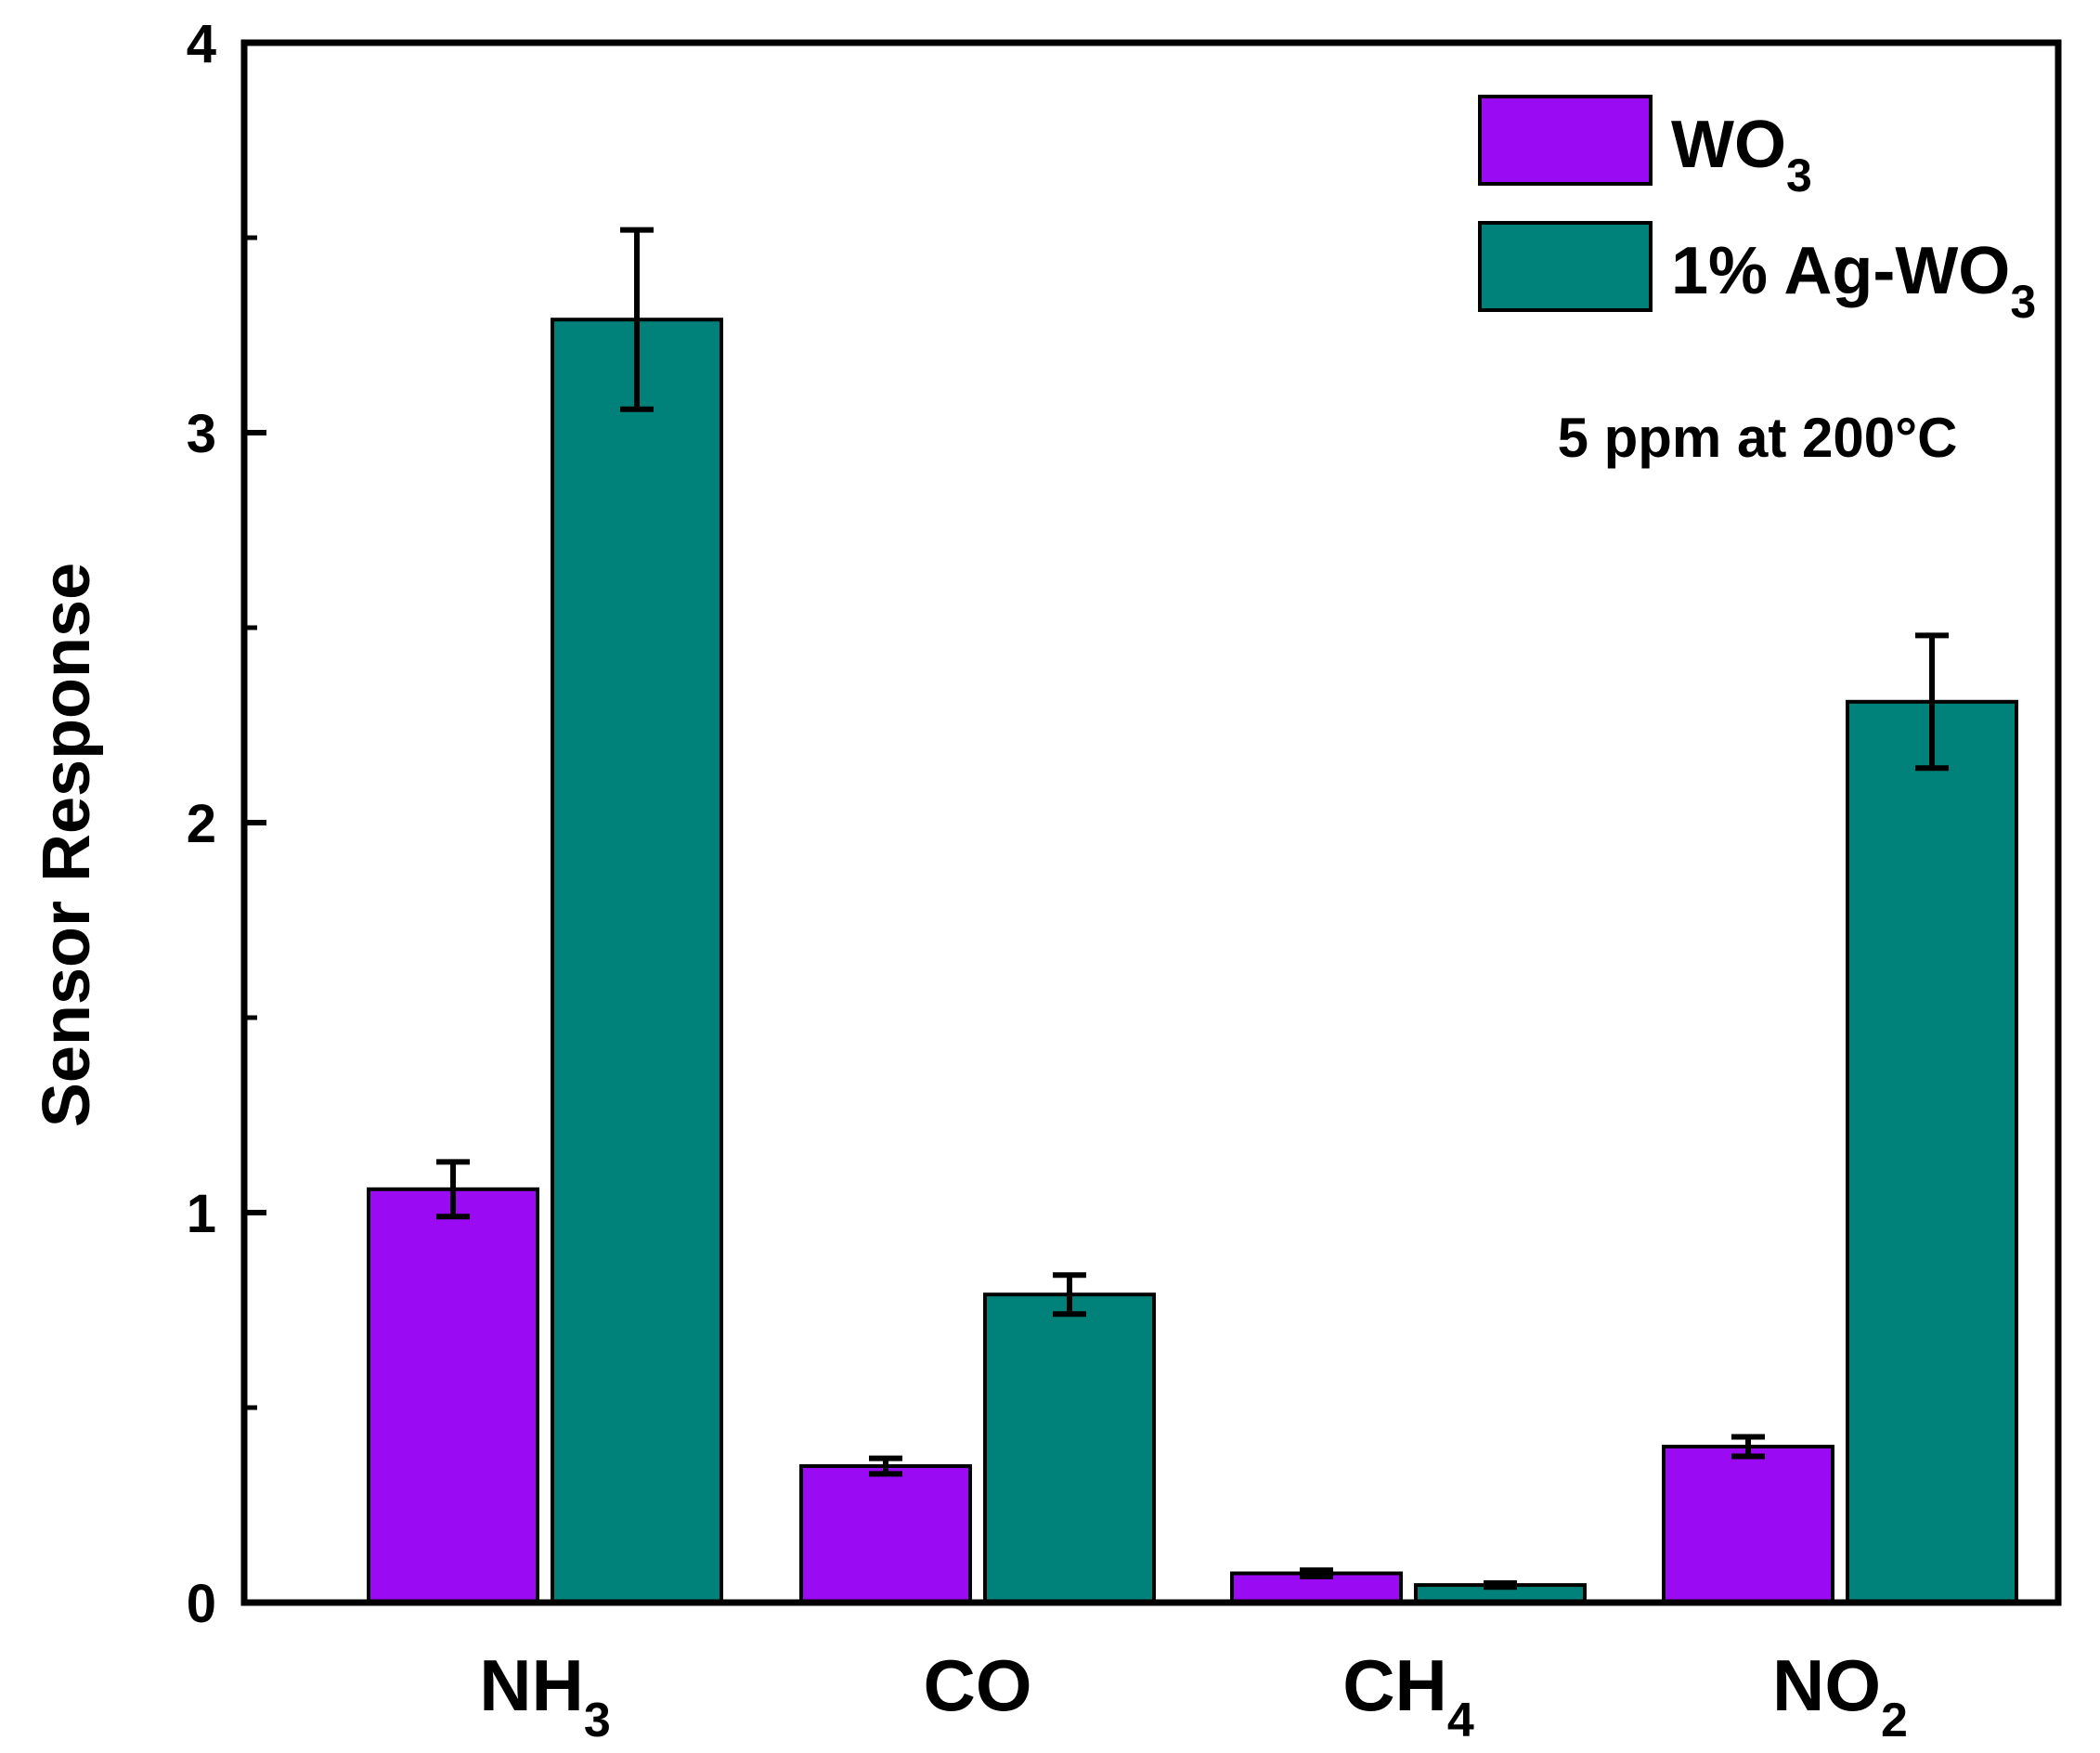 The width and height of the screenshot is (2100, 1753). I want to click on legend-label-base: 1% Ag-WO, so click(1841, 271).